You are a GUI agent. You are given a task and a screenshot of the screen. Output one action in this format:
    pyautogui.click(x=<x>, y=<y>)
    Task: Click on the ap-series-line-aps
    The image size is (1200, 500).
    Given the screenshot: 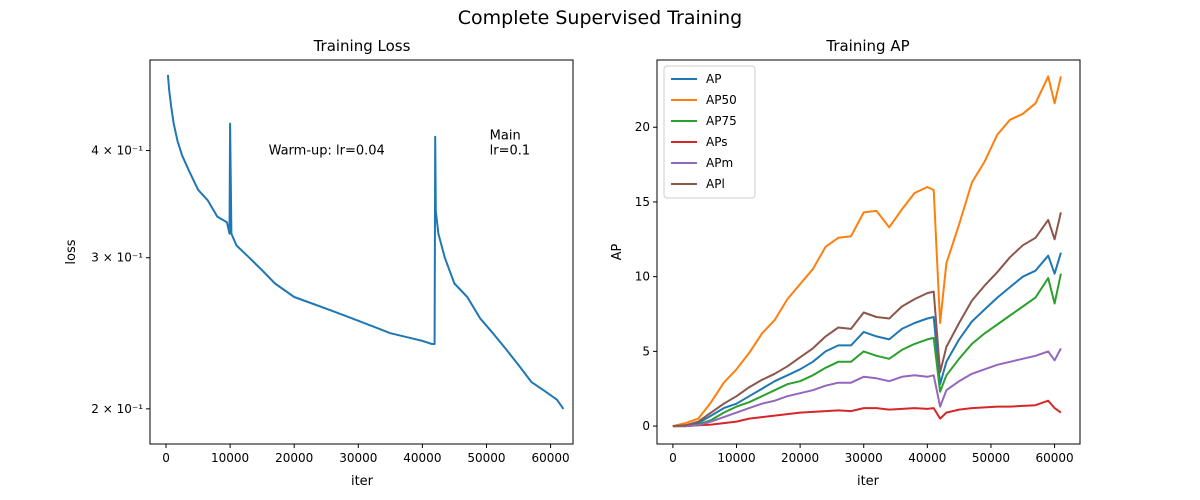 What is the action you would take?
    pyautogui.click(x=867, y=413)
    